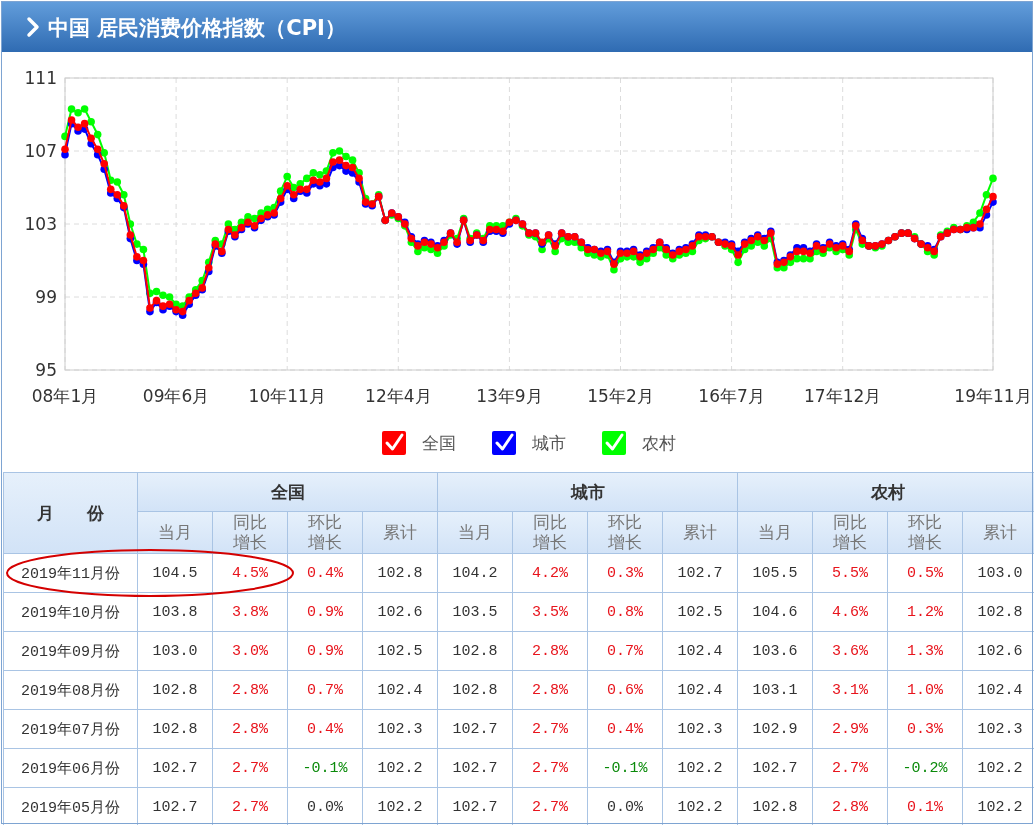 This screenshot has width=1034, height=825. I want to click on data-label: 104.2, so click(475, 573).